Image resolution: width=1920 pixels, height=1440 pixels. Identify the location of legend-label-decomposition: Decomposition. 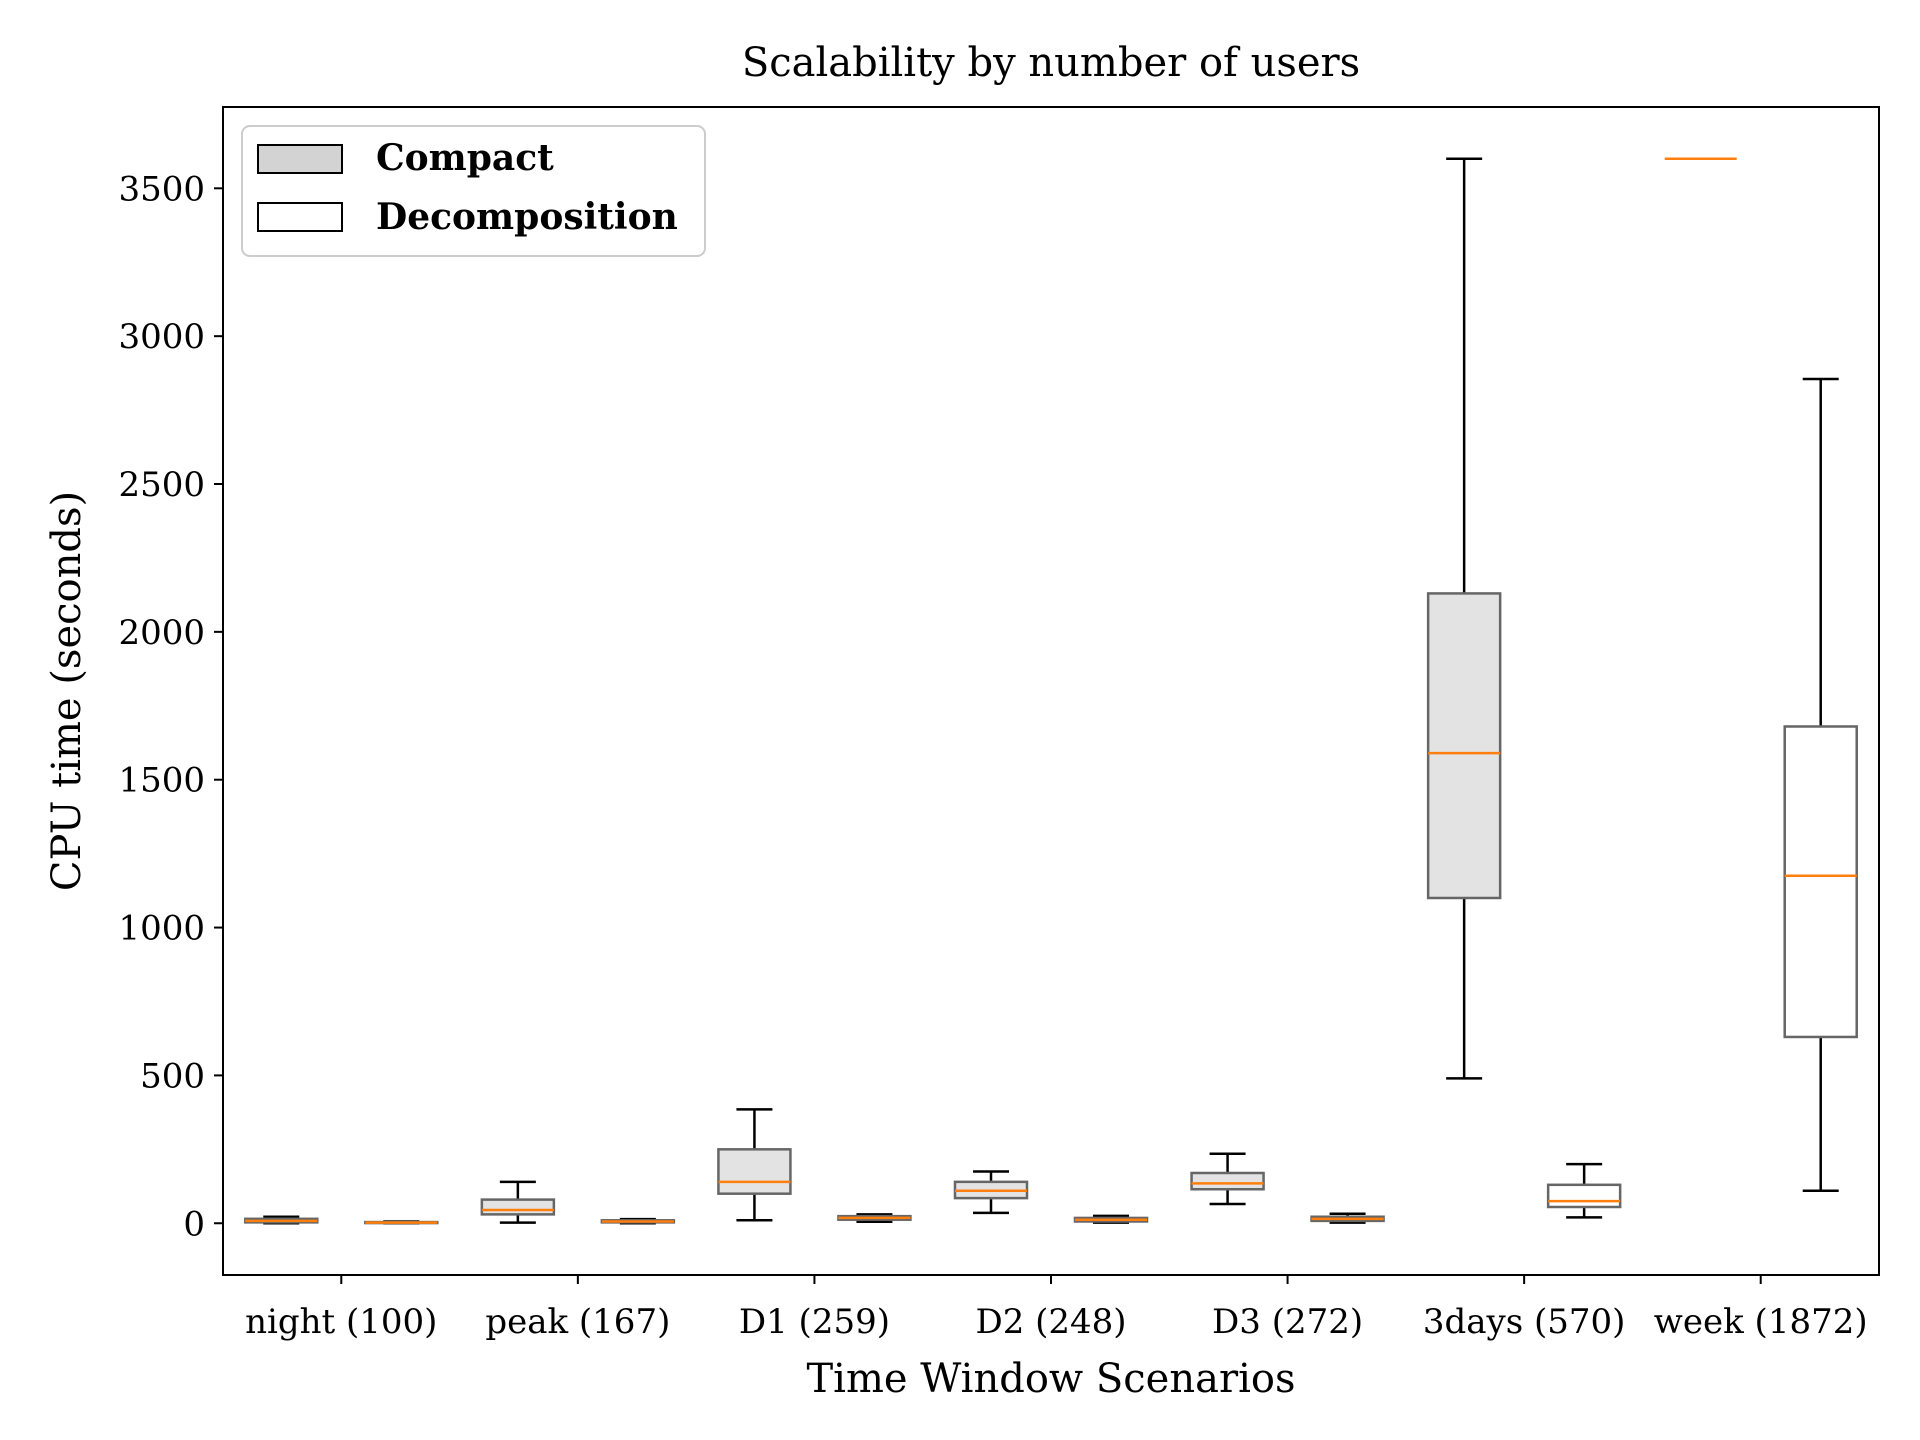
(527, 217).